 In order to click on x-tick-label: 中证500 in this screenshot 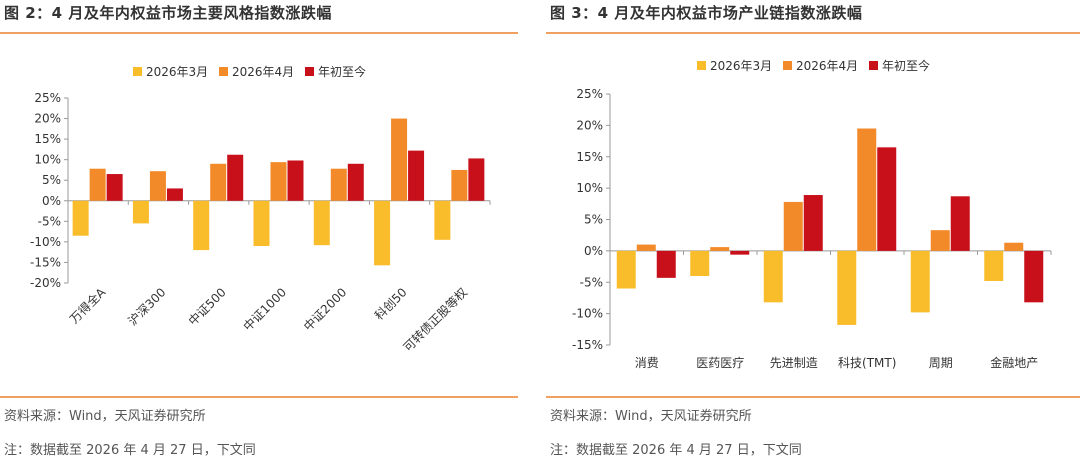, I will do `click(207, 307)`.